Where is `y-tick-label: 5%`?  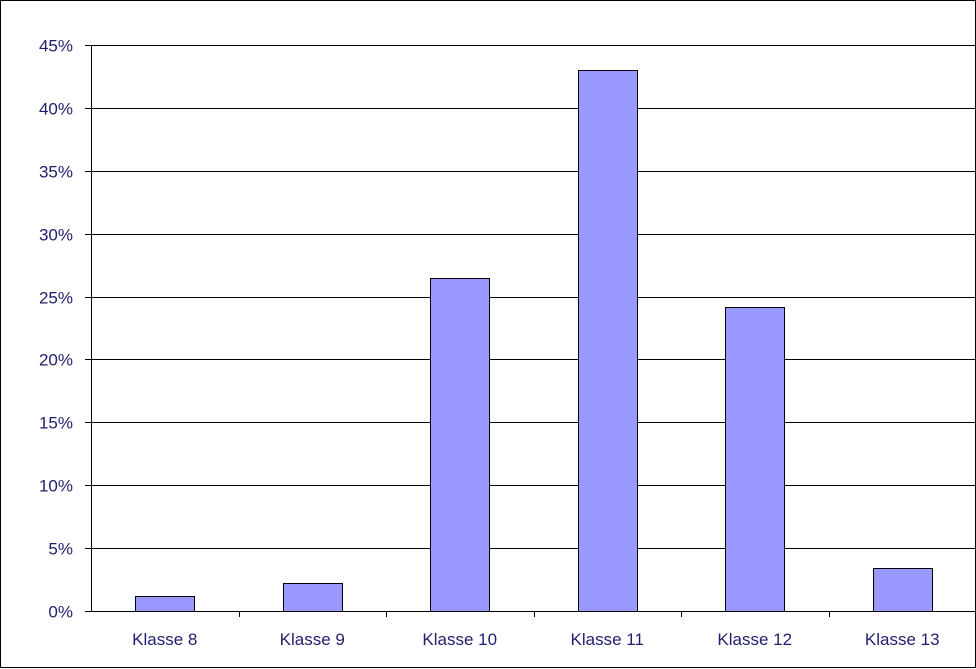 y-tick-label: 5% is located at coordinates (60, 549).